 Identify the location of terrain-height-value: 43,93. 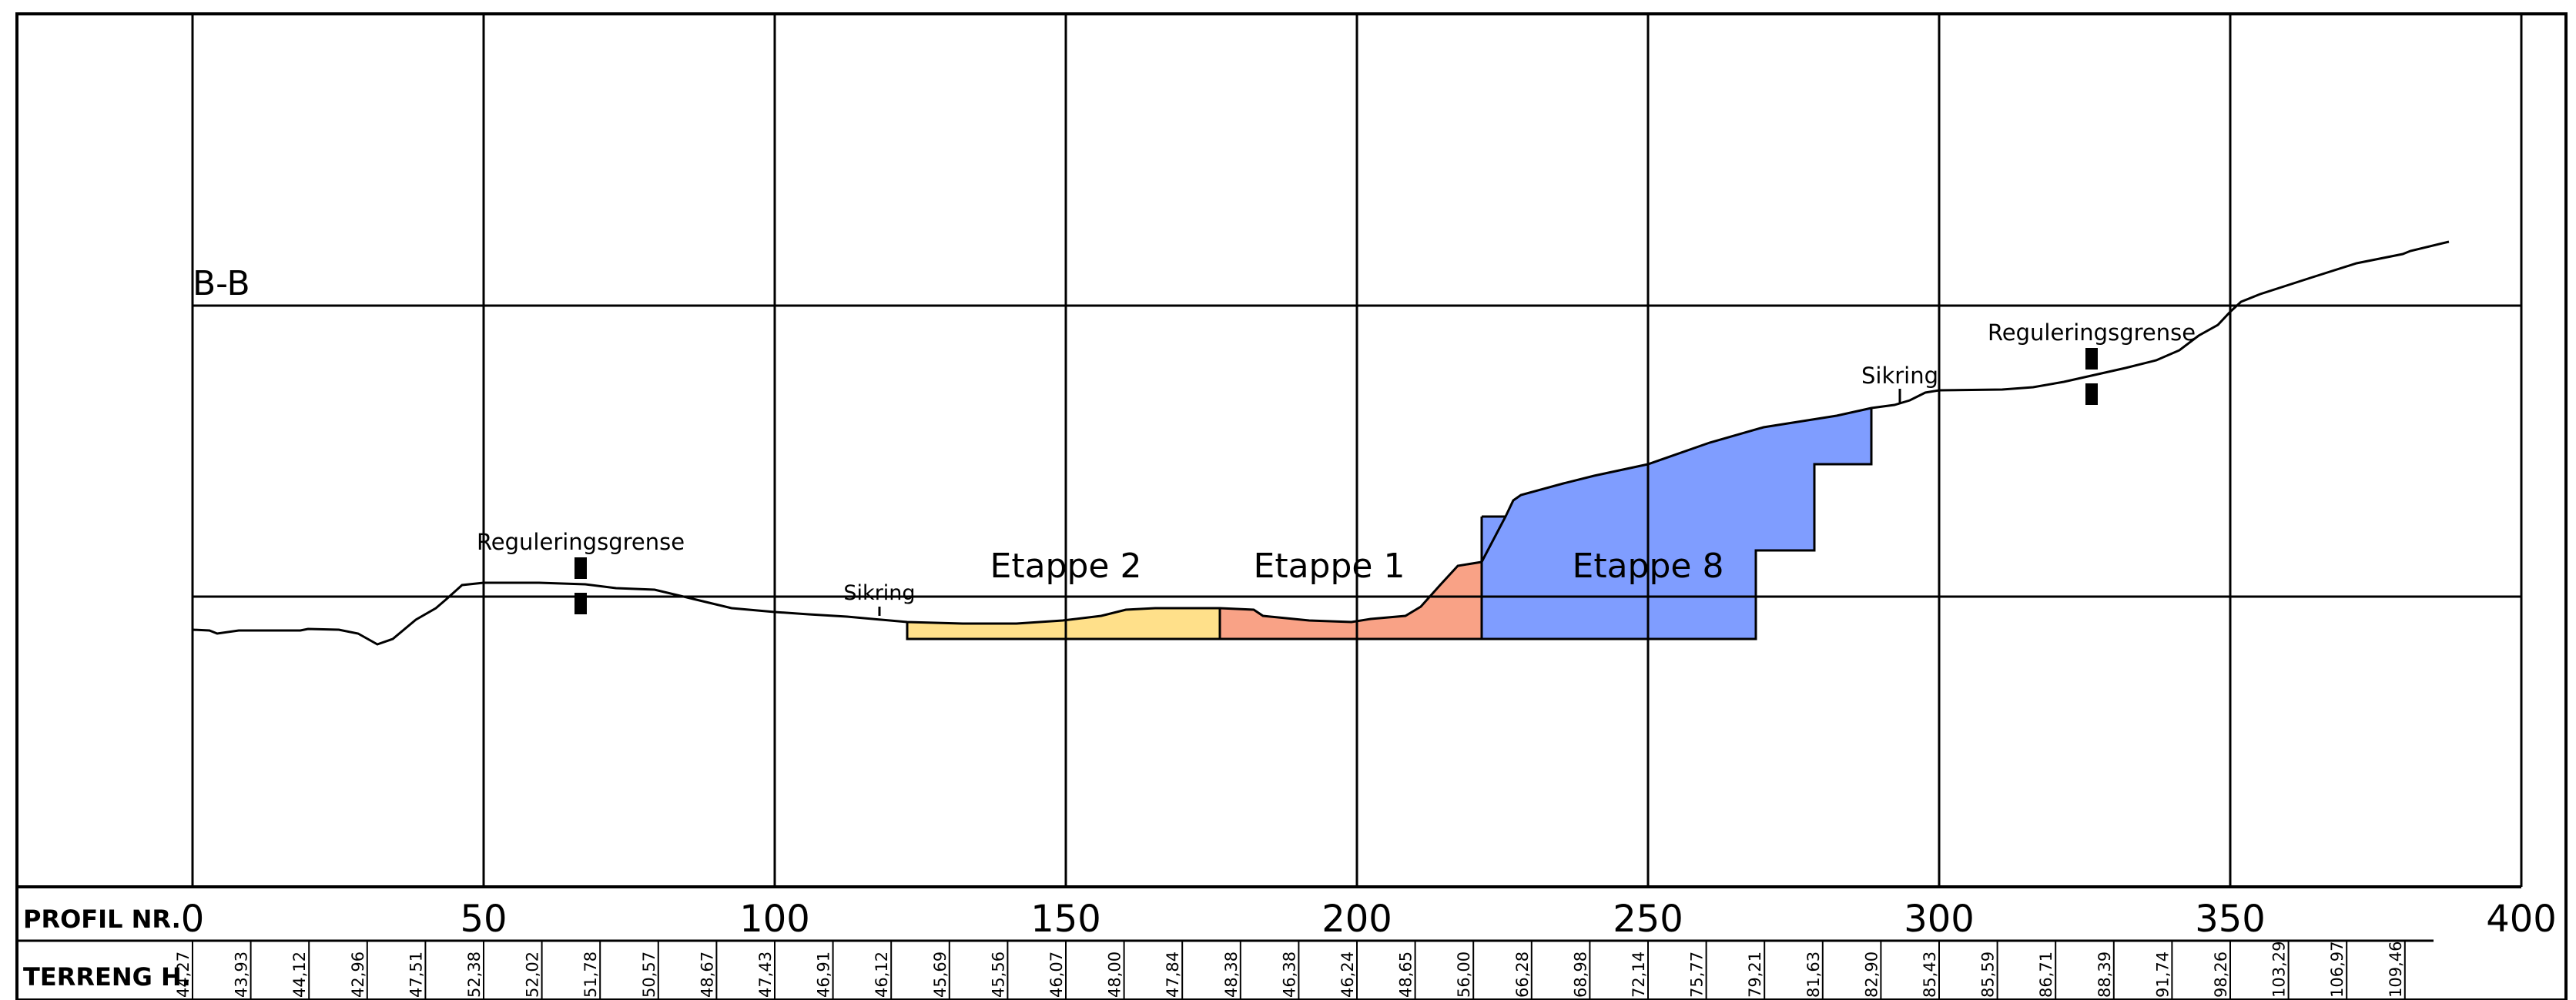
(242, 975).